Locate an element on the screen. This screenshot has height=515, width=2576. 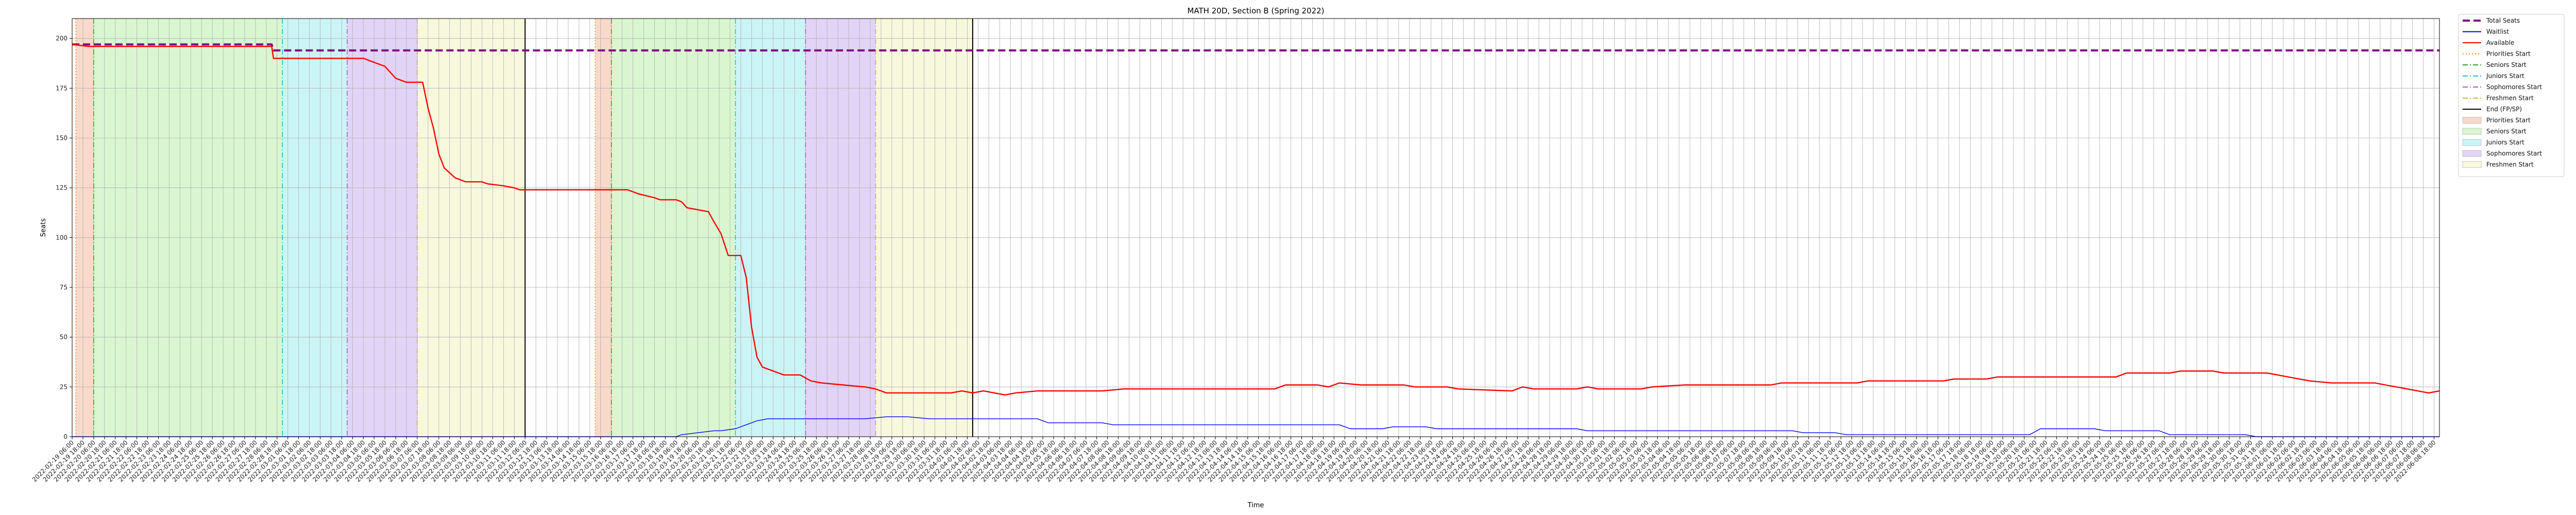
y-tick-label: 50 is located at coordinates (63, 337).